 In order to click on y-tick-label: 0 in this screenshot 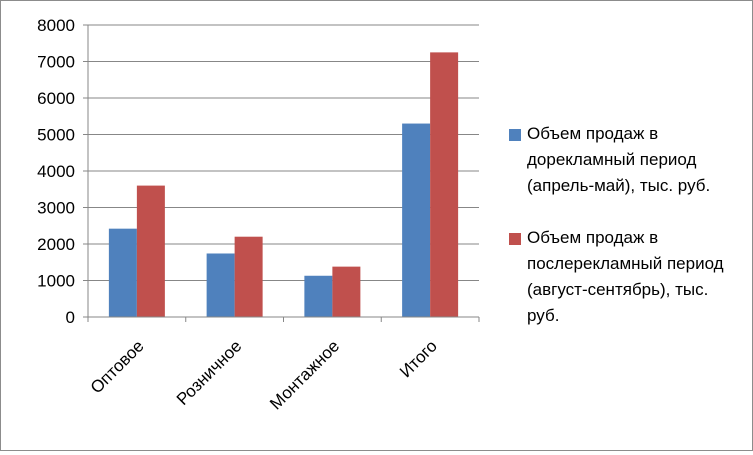, I will do `click(70, 317)`.